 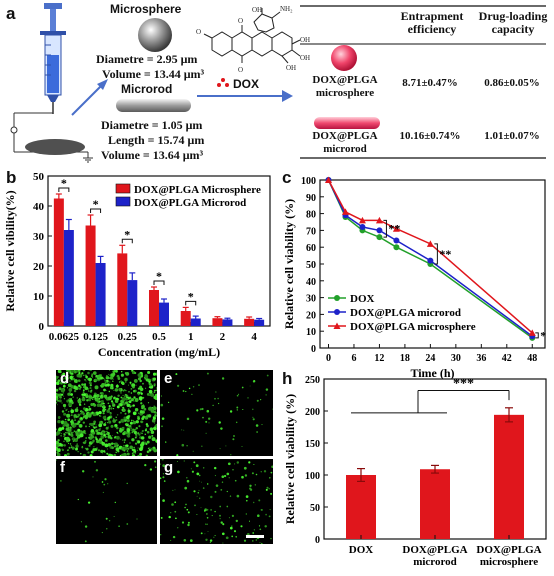 What do you see at coordinates (190, 203) in the screenshot?
I see `legend-label: DOX@PLGA Microrod` at bounding box center [190, 203].